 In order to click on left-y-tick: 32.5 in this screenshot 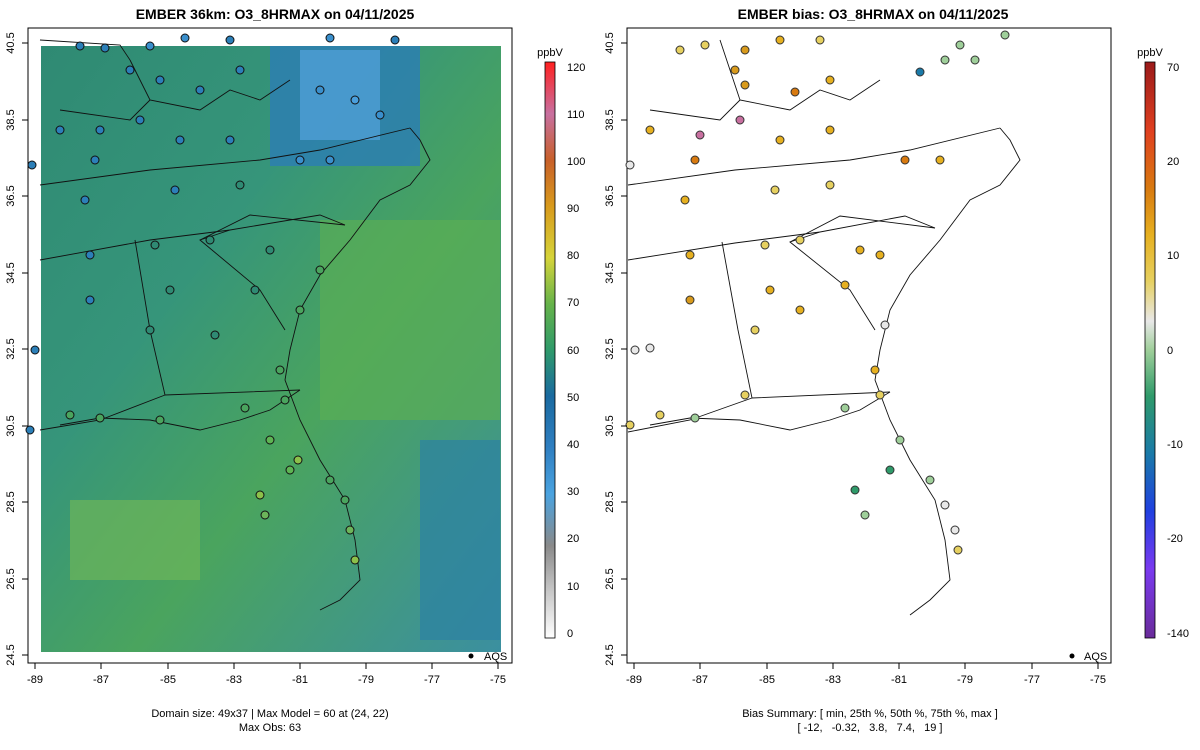, I will do `click(11, 348)`.